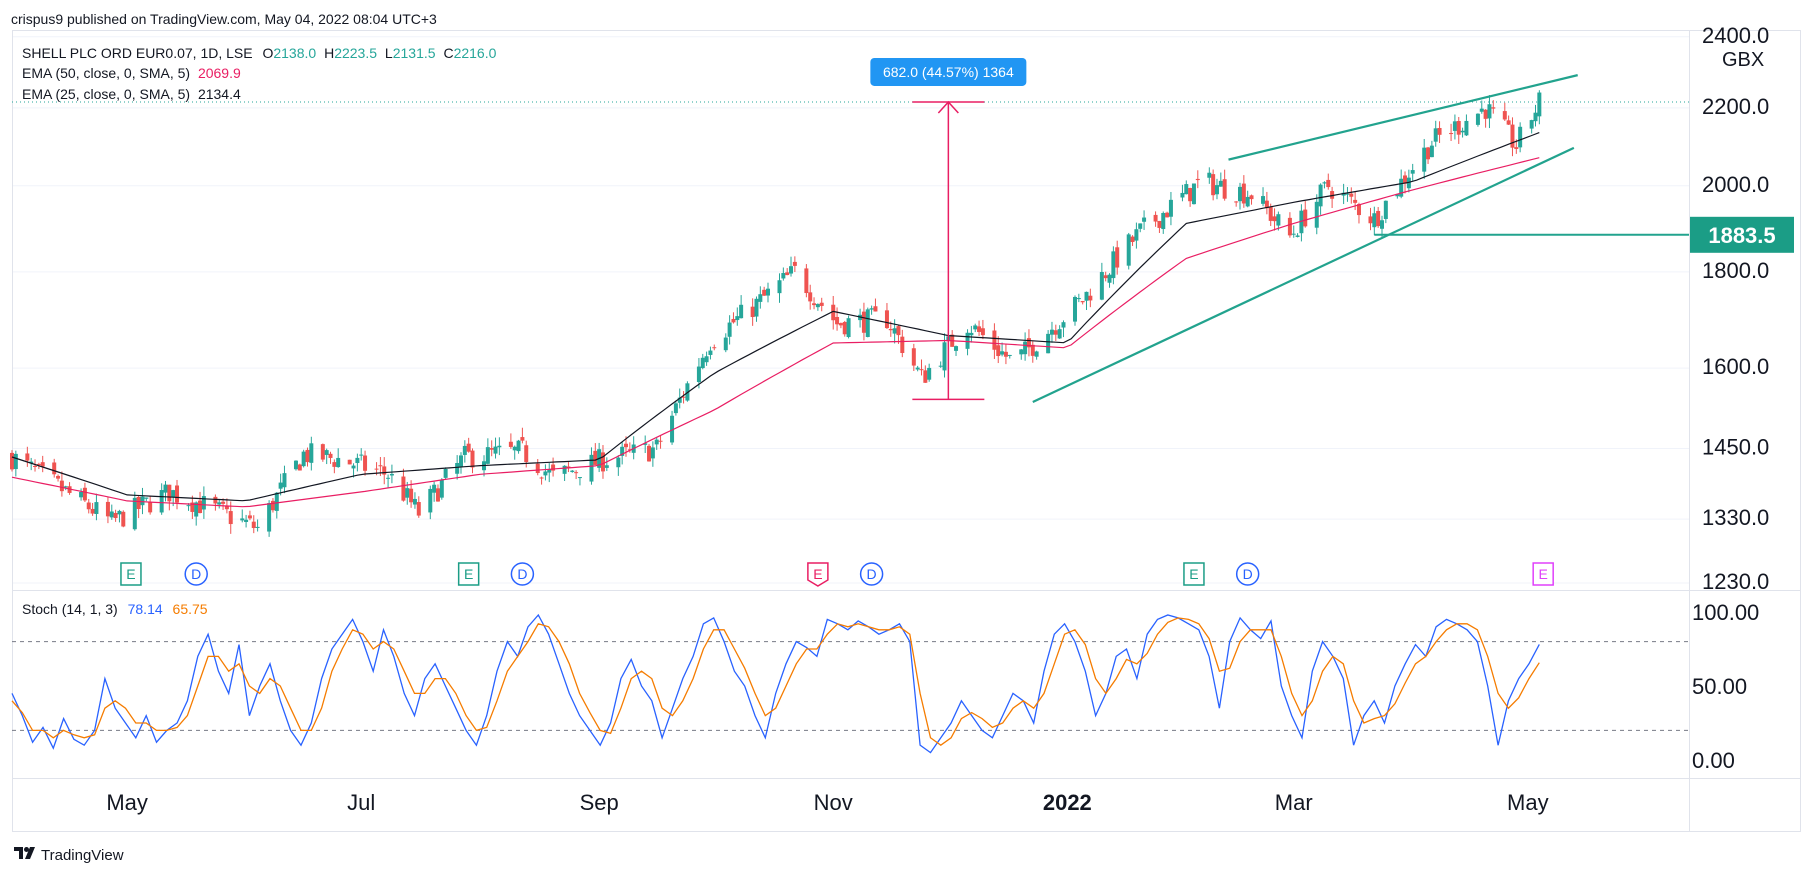  Describe the element at coordinates (131, 94) in the screenshot. I see `ema25-legend: EMA (25, close, 0, SMA, 5) 2134.4` at that location.